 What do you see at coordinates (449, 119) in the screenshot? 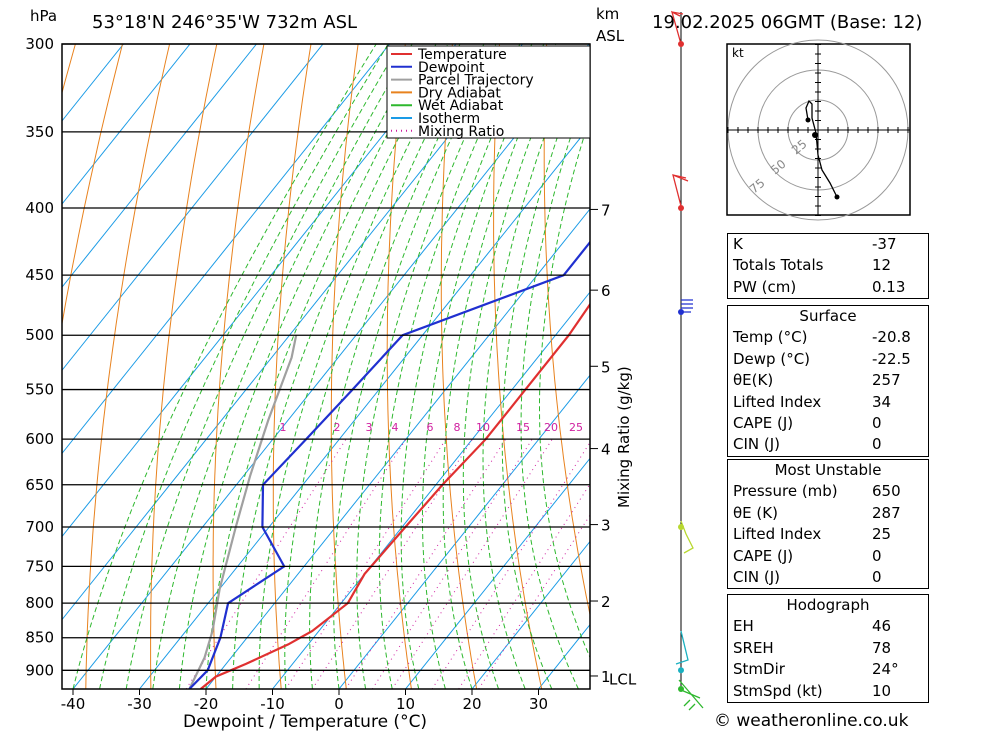
I see `legend-label: Isotherm` at bounding box center [449, 119].